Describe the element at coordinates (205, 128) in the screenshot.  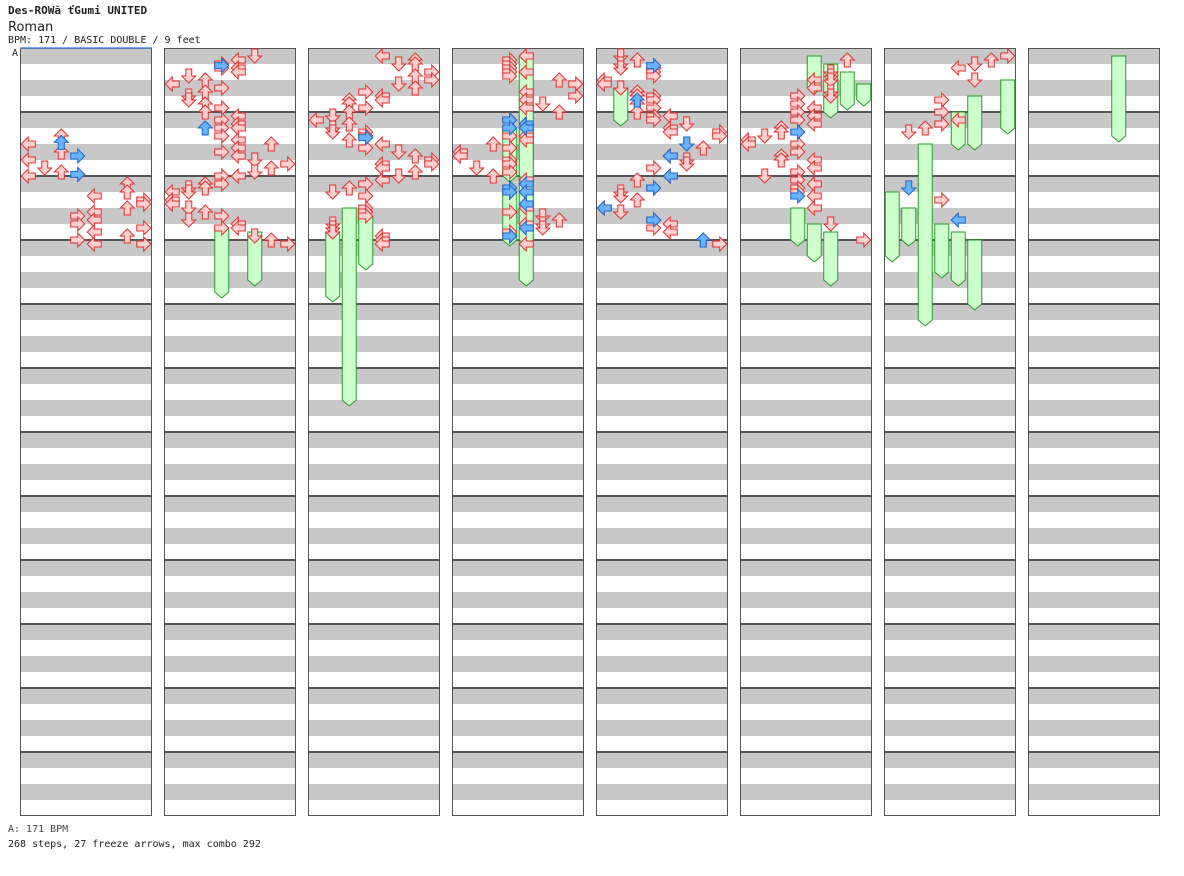
I see `step-arrow-blue` at that location.